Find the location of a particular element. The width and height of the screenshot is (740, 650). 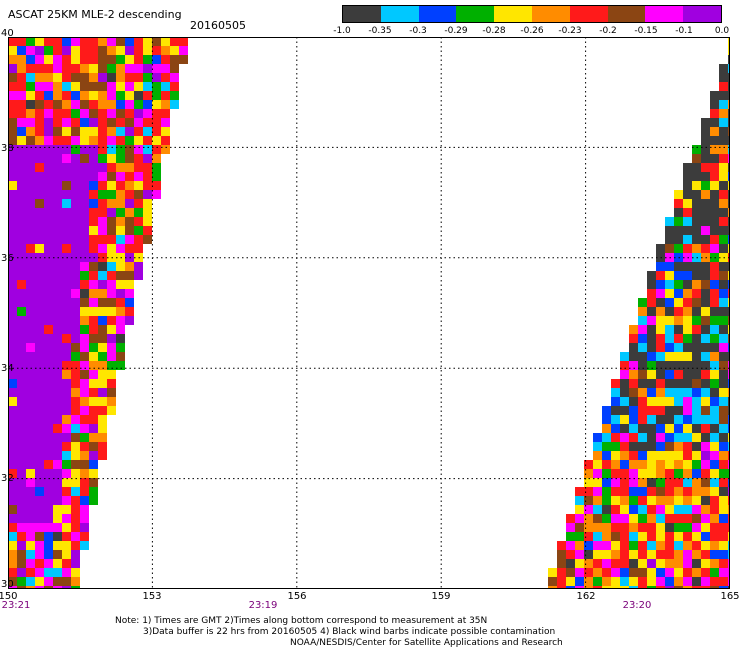

y-tick-label: 38 is located at coordinates (7, 148).